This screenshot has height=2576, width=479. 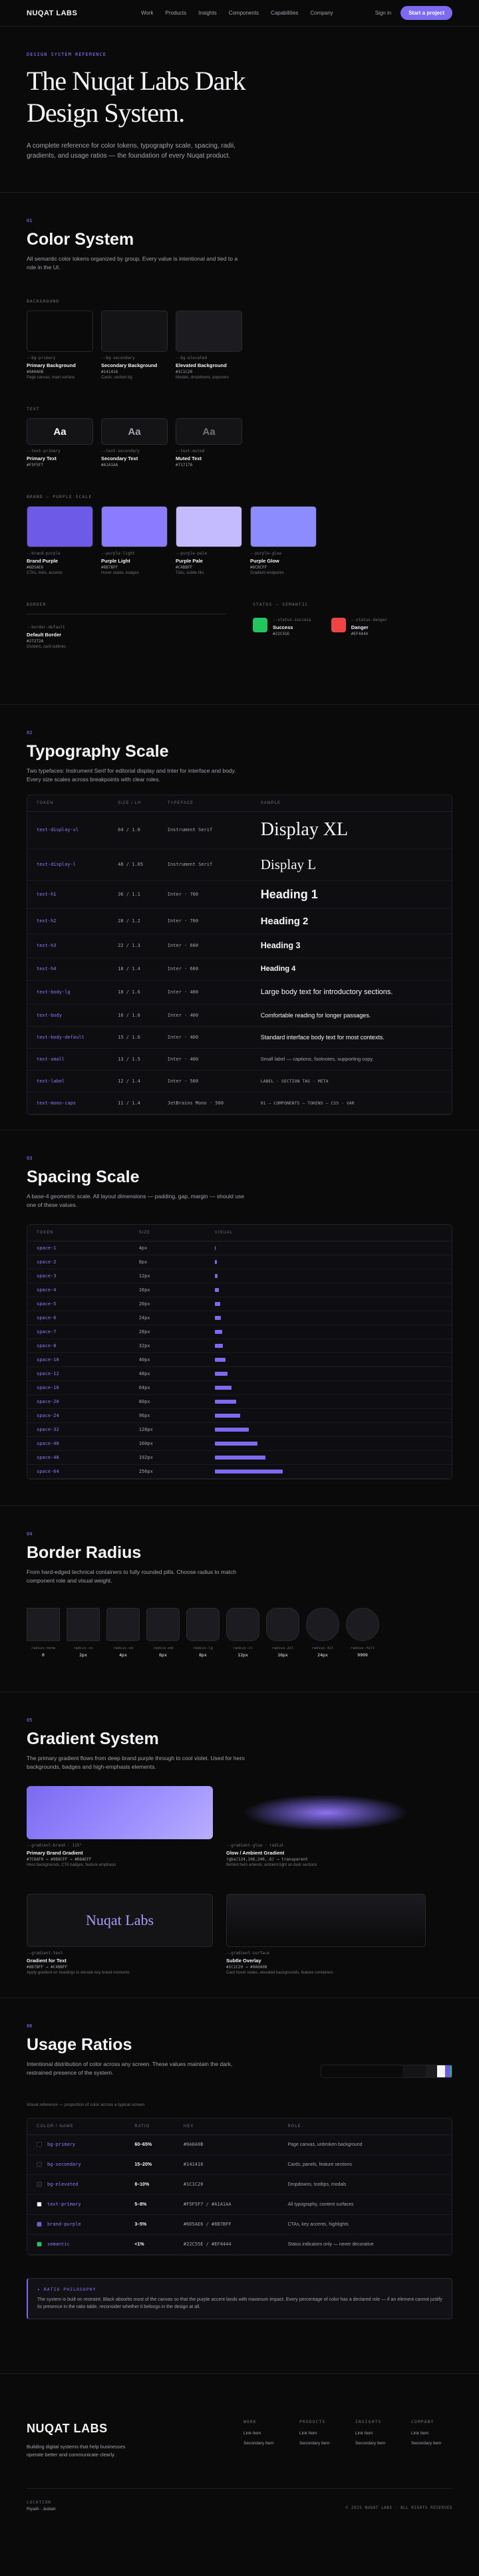 I want to click on group-label: BACKGROUND, so click(x=43, y=301).